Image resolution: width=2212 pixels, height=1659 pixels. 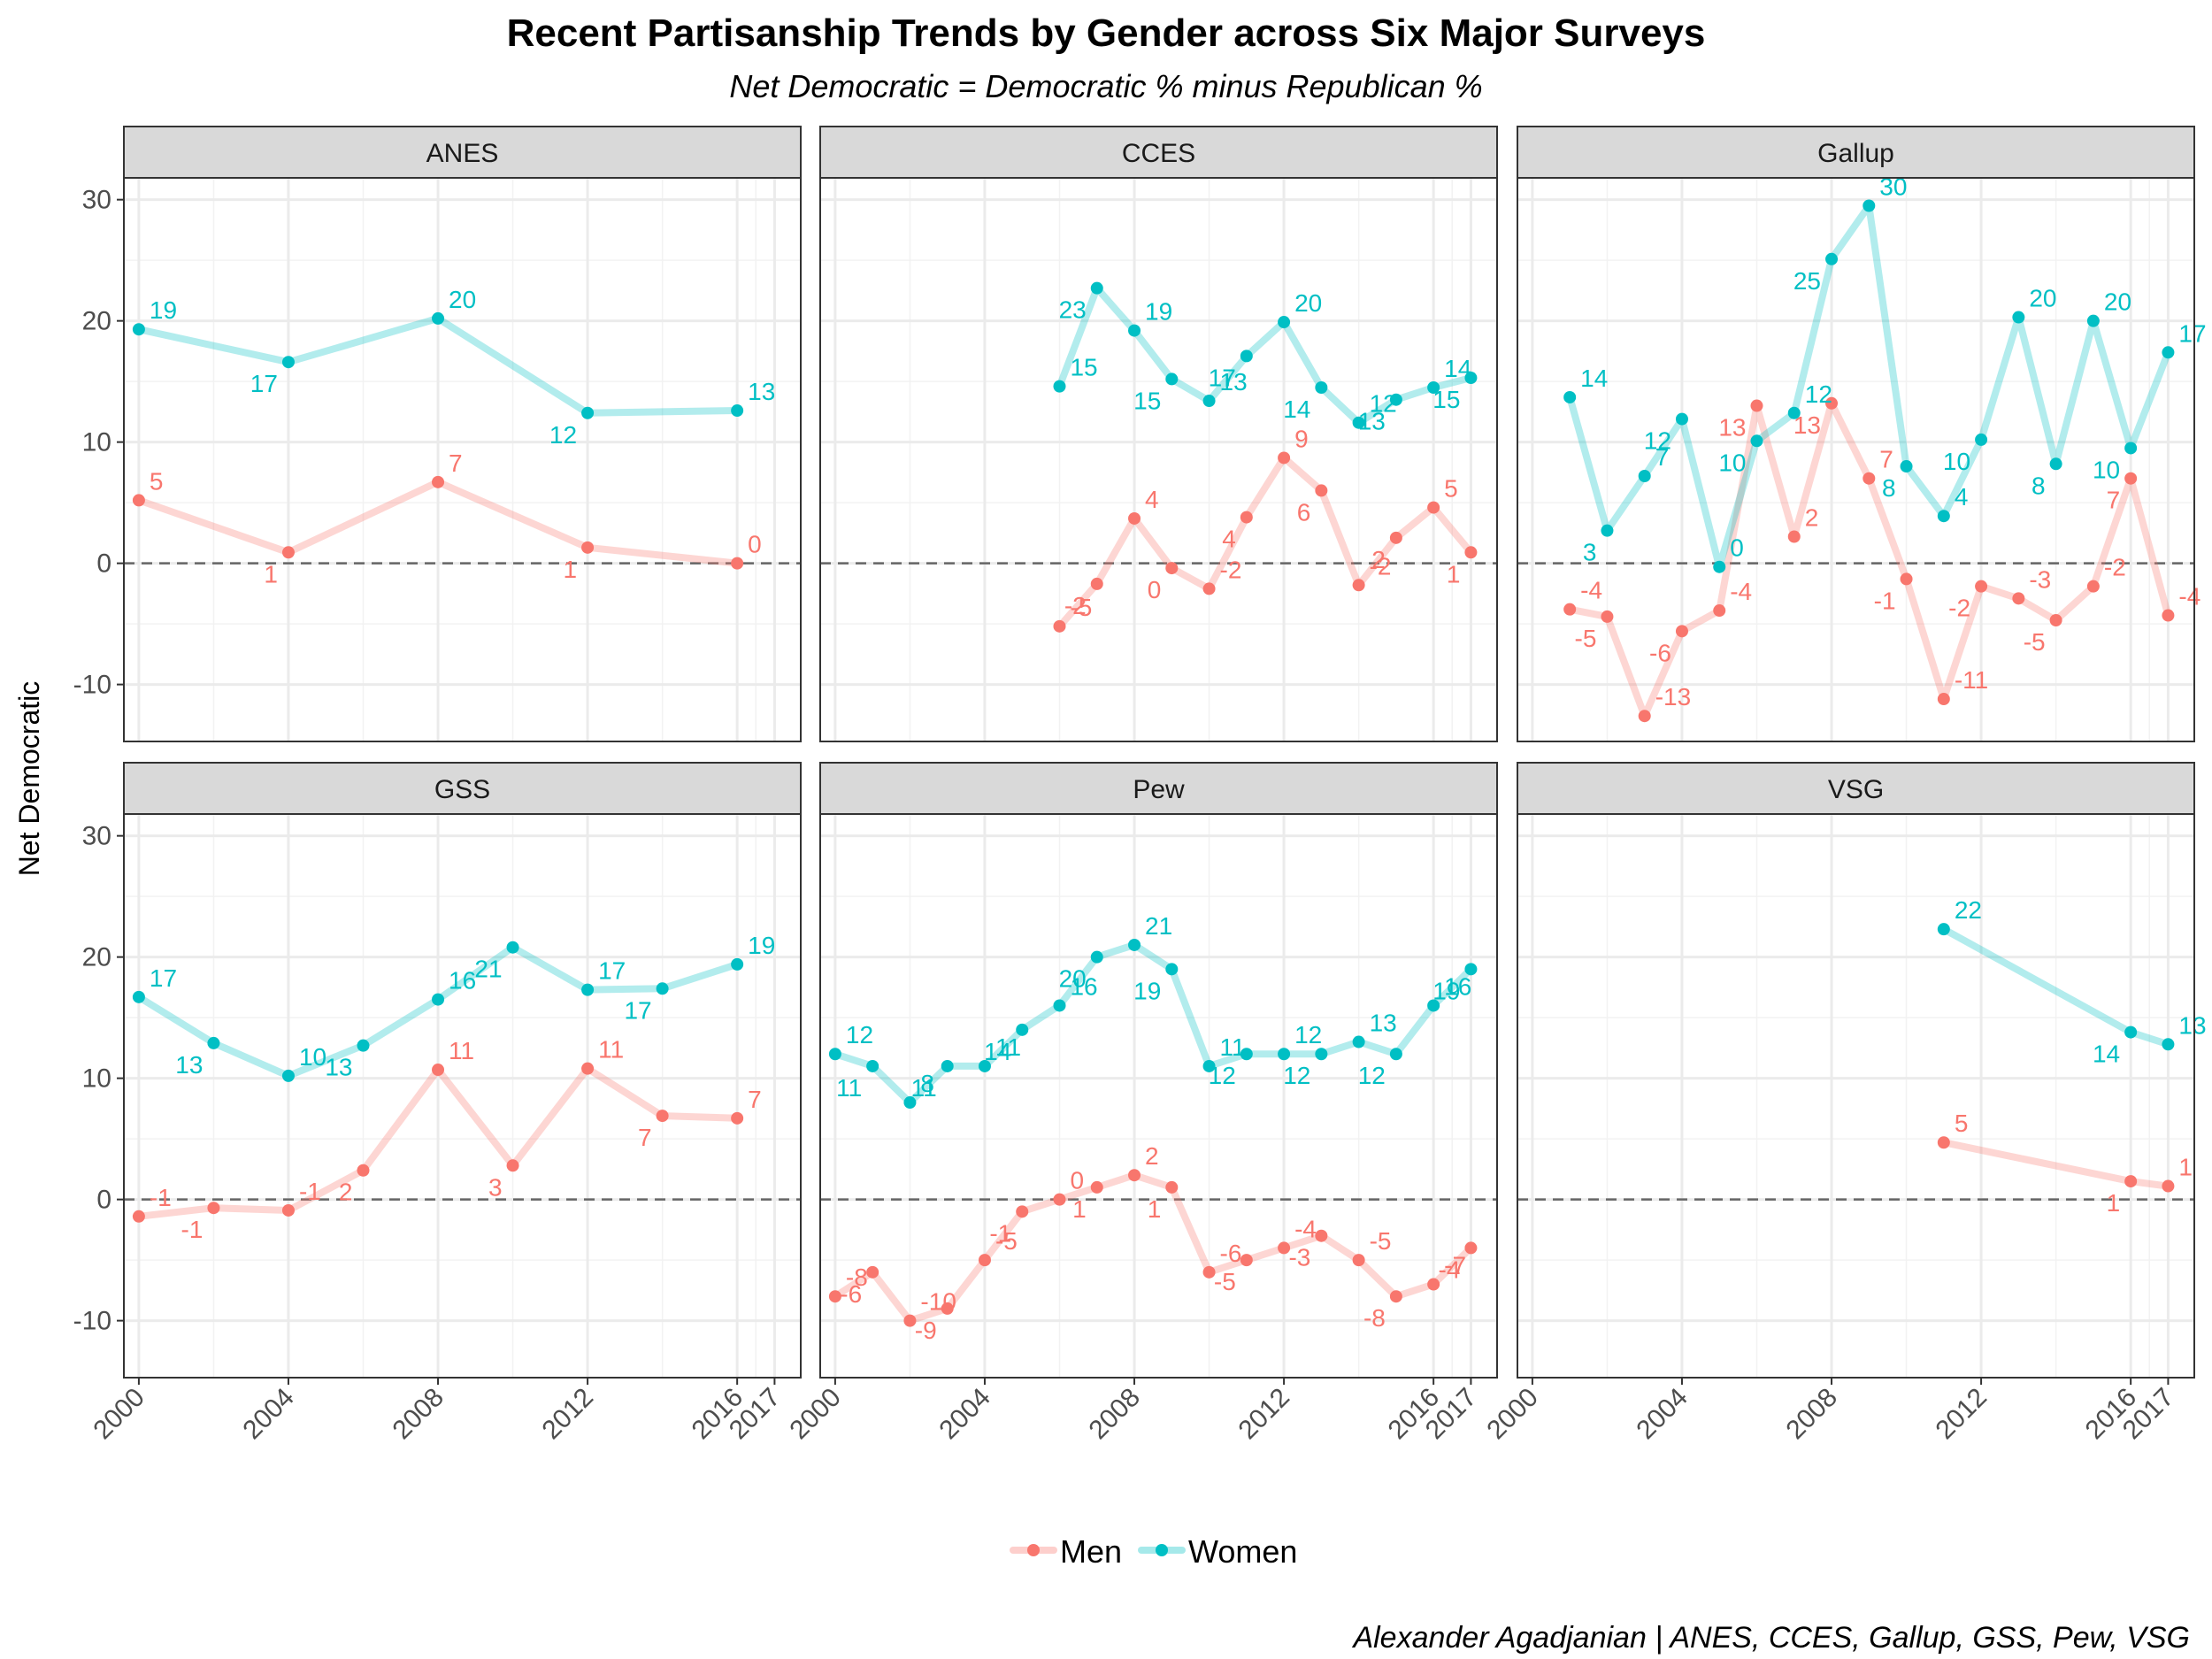 I want to click on x-tick-label: 2000, so click(x=815, y=1415).